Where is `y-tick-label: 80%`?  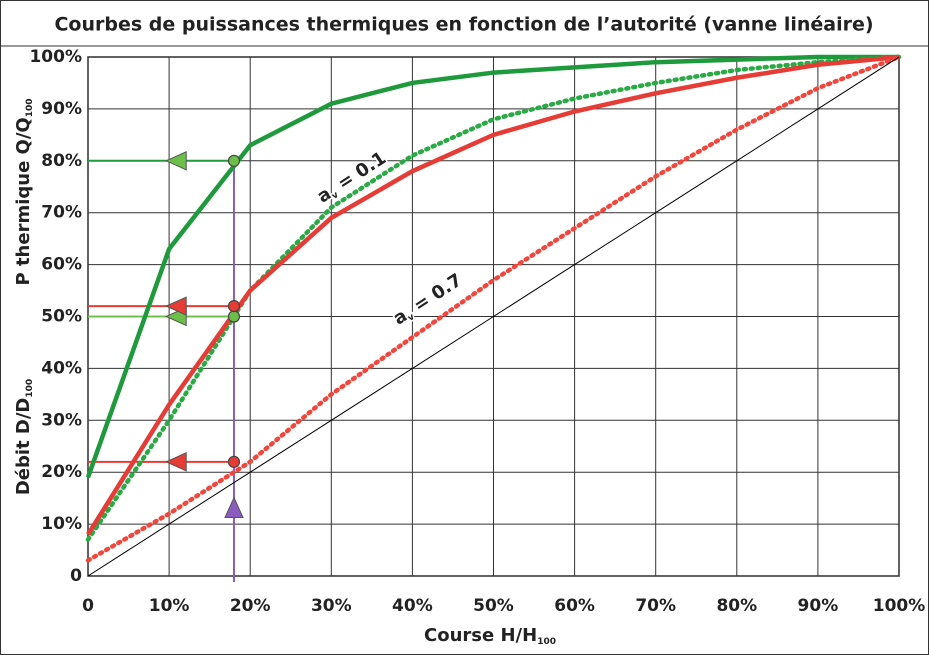
y-tick-label: 80% is located at coordinates (61, 161).